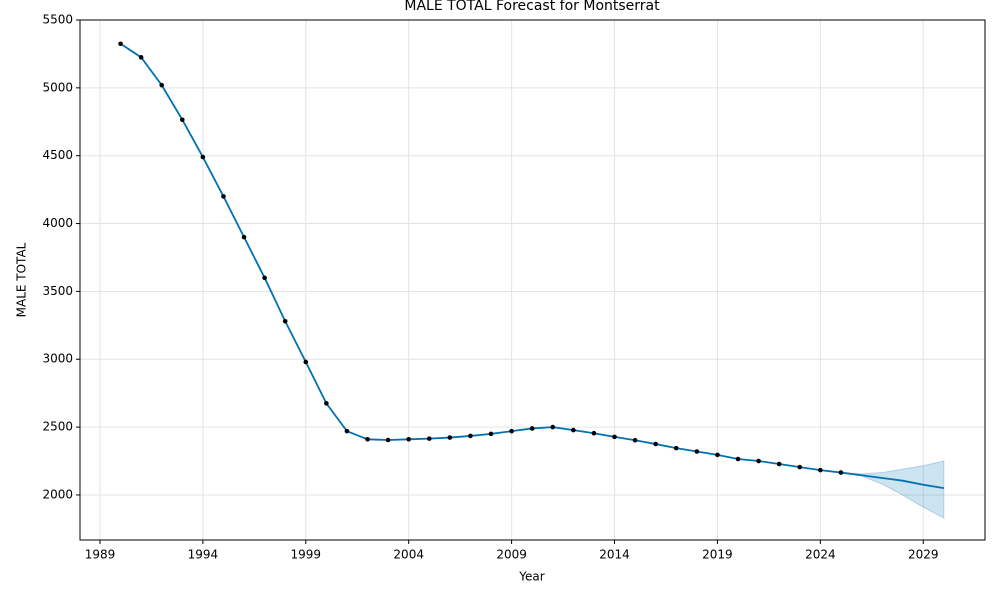 This screenshot has height=600, width=1000. Describe the element at coordinates (531, 577) in the screenshot. I see `x-axis-label: Year` at that location.